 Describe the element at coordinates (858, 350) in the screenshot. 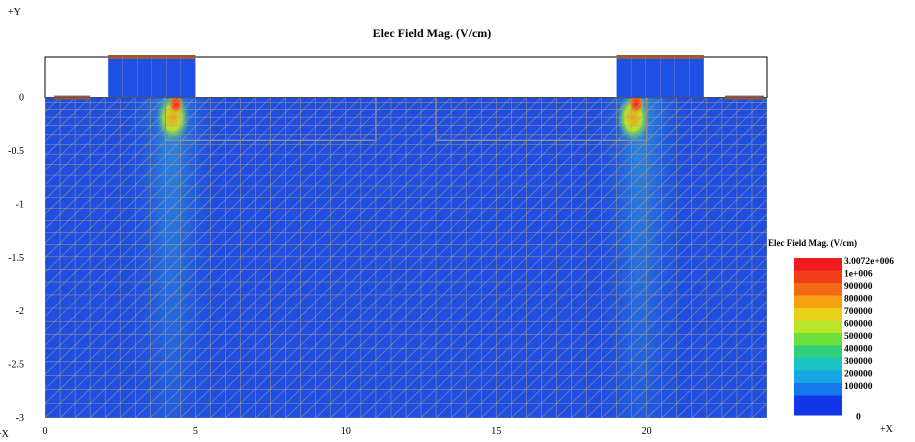

I see `colorbar-label: 400000` at that location.